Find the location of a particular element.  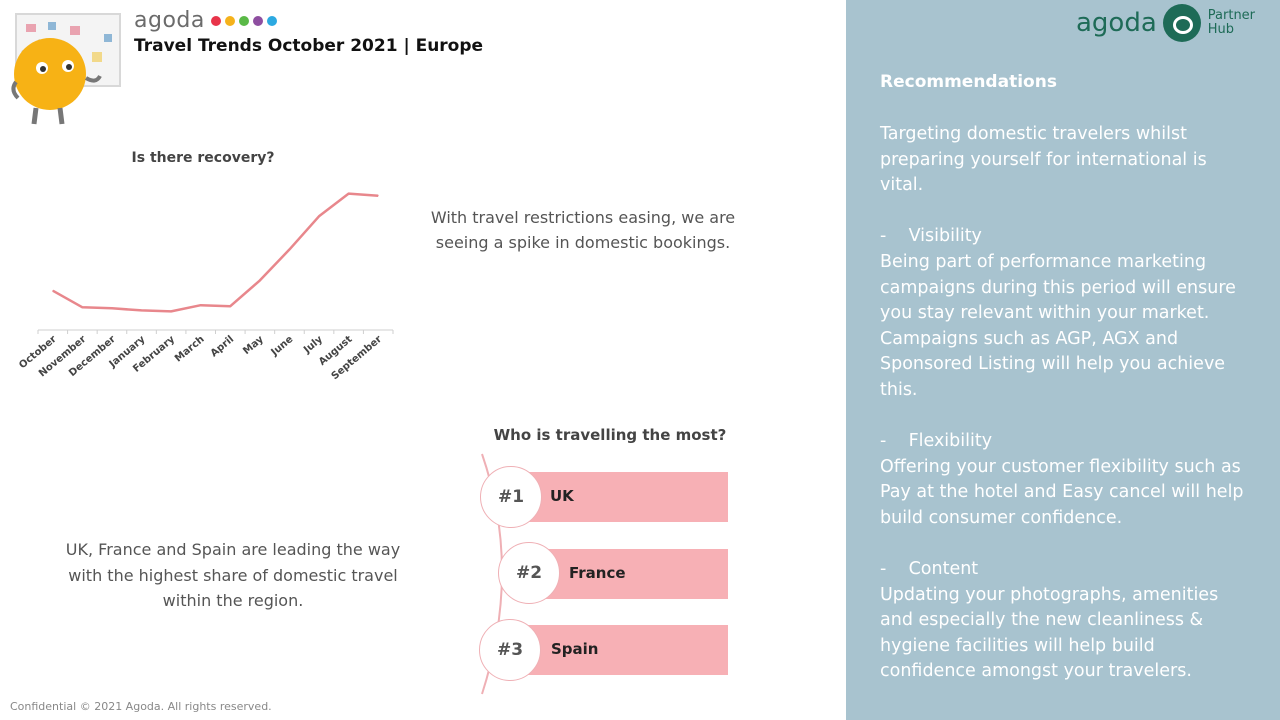

partner-hub-icon is located at coordinates (1181, 23).